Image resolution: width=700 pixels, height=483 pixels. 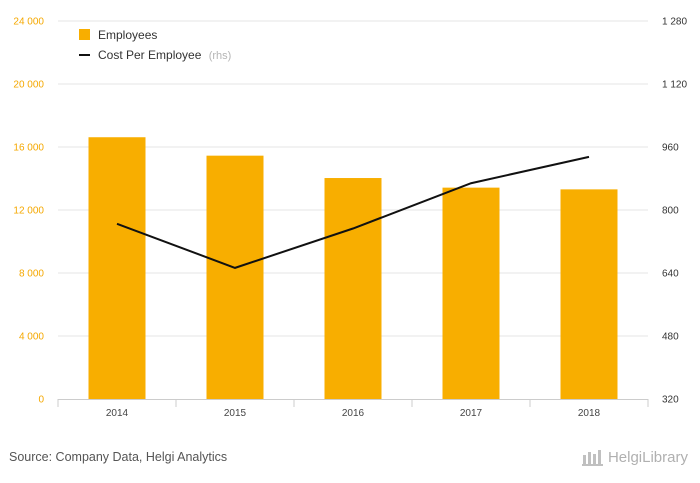 I want to click on y-right-tick-label: 960, so click(x=670, y=148).